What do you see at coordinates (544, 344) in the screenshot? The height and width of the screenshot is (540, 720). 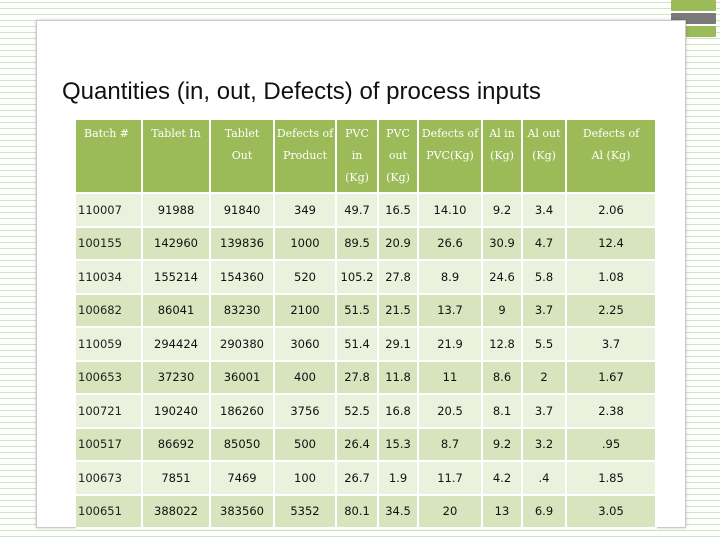 I see `table-cell: 5.5` at bounding box center [544, 344].